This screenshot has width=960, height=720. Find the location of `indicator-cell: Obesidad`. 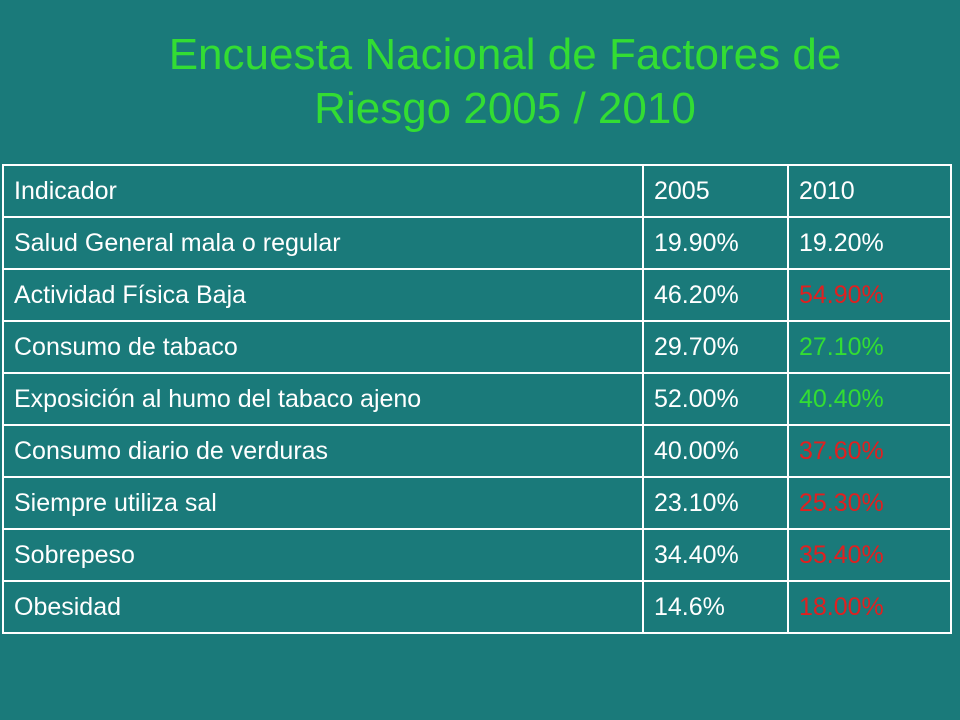

indicator-cell: Obesidad is located at coordinates (323, 607).